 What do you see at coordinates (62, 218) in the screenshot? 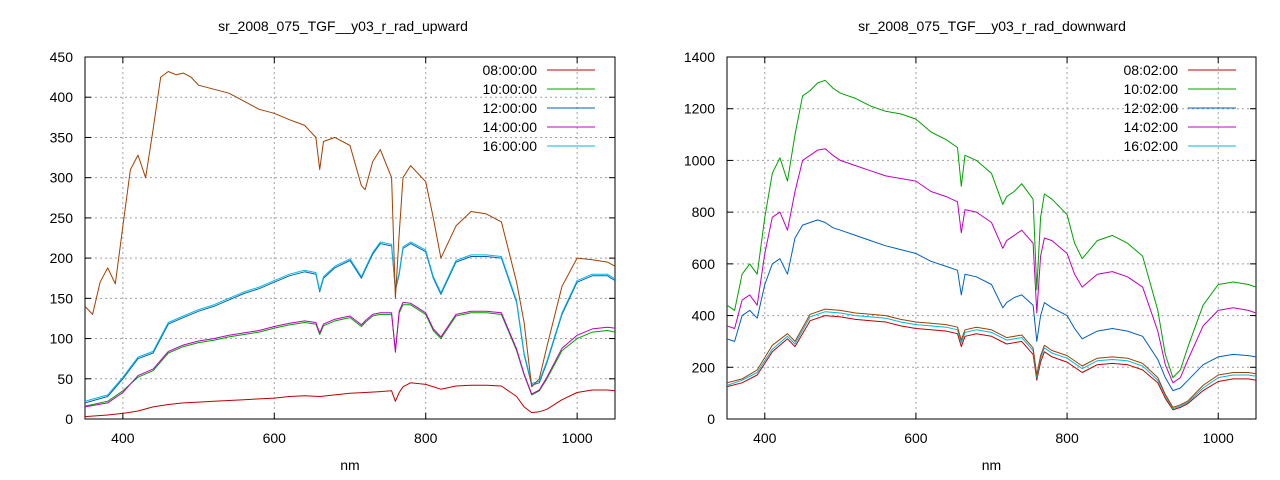
I see `y-tick-label: 250` at bounding box center [62, 218].